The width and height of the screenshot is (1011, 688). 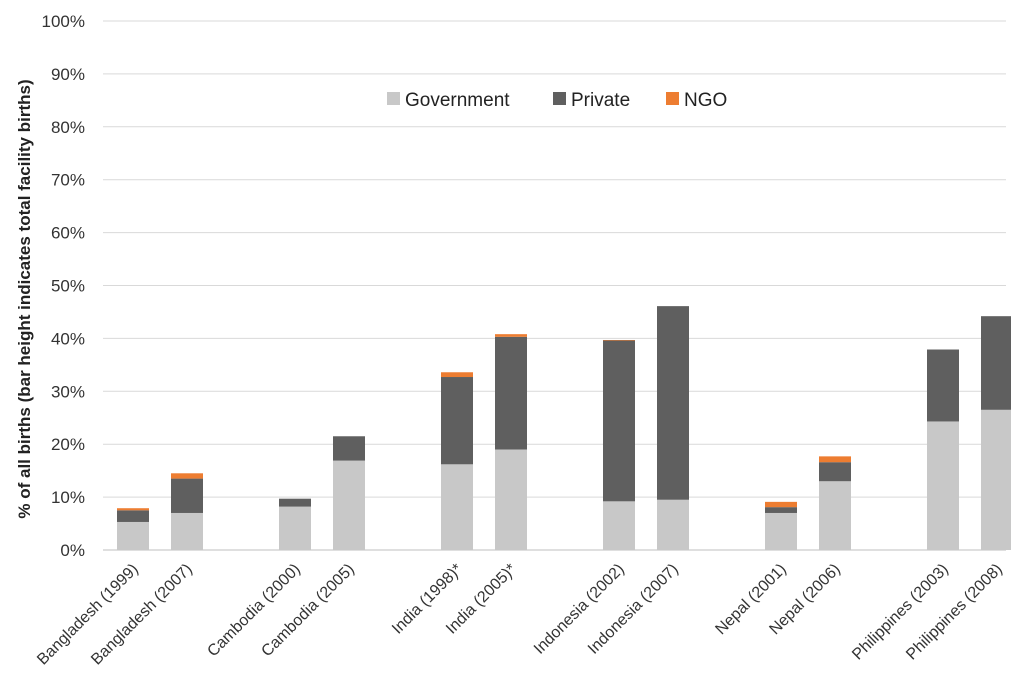 I want to click on y-tick-label: 0%, so click(x=72, y=550).